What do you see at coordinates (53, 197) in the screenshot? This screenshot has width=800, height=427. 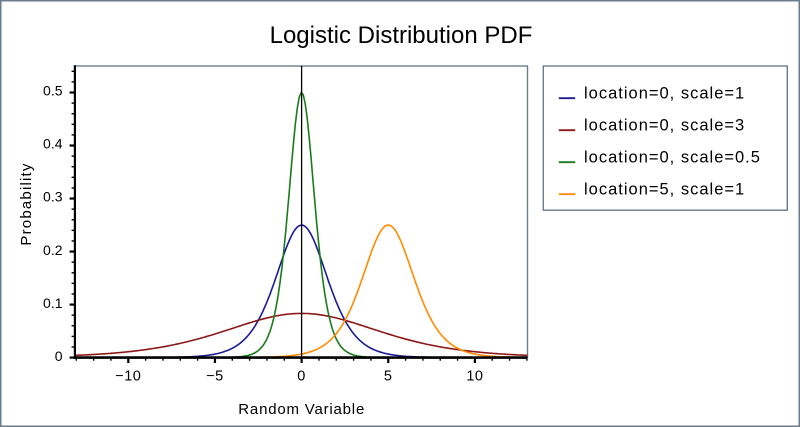 I see `svg-text: 0.3` at bounding box center [53, 197].